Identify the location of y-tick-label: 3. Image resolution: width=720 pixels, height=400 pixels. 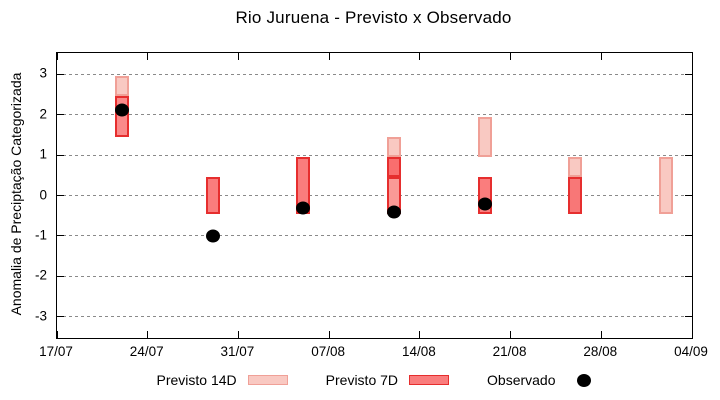
(43, 73).